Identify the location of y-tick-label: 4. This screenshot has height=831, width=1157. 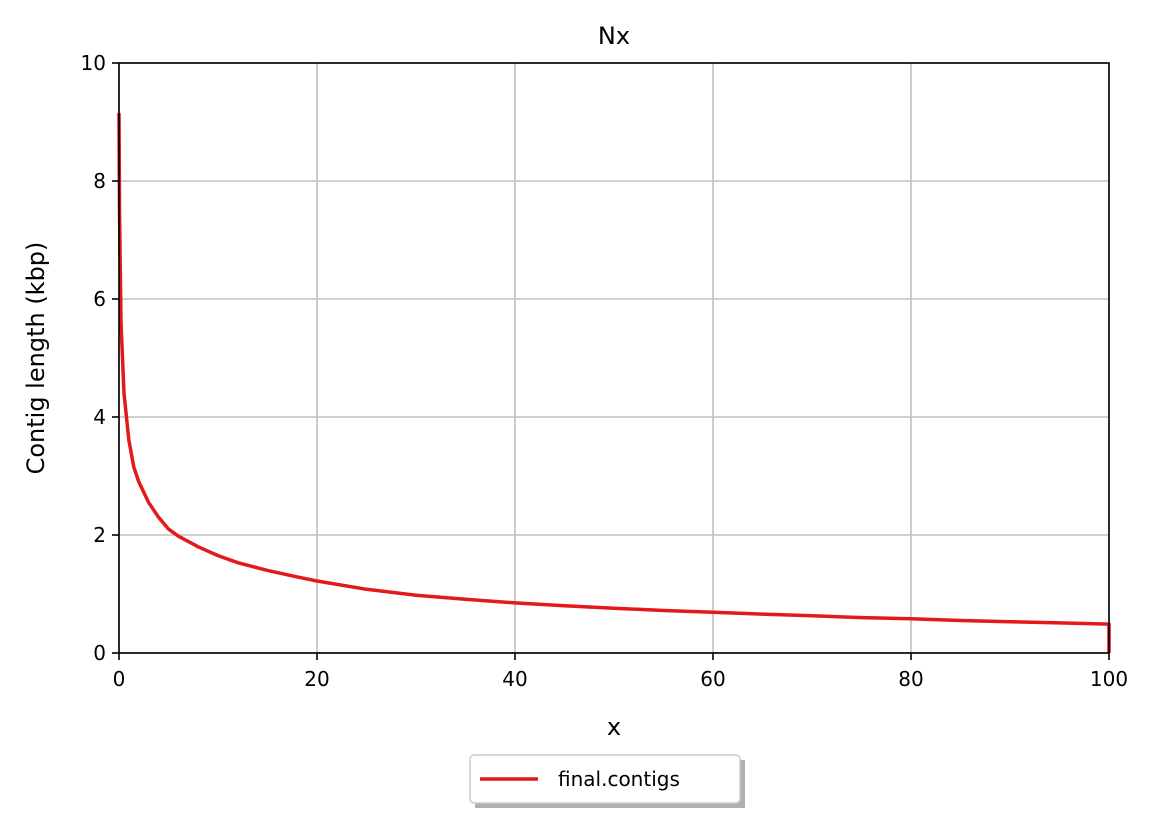
(99, 417).